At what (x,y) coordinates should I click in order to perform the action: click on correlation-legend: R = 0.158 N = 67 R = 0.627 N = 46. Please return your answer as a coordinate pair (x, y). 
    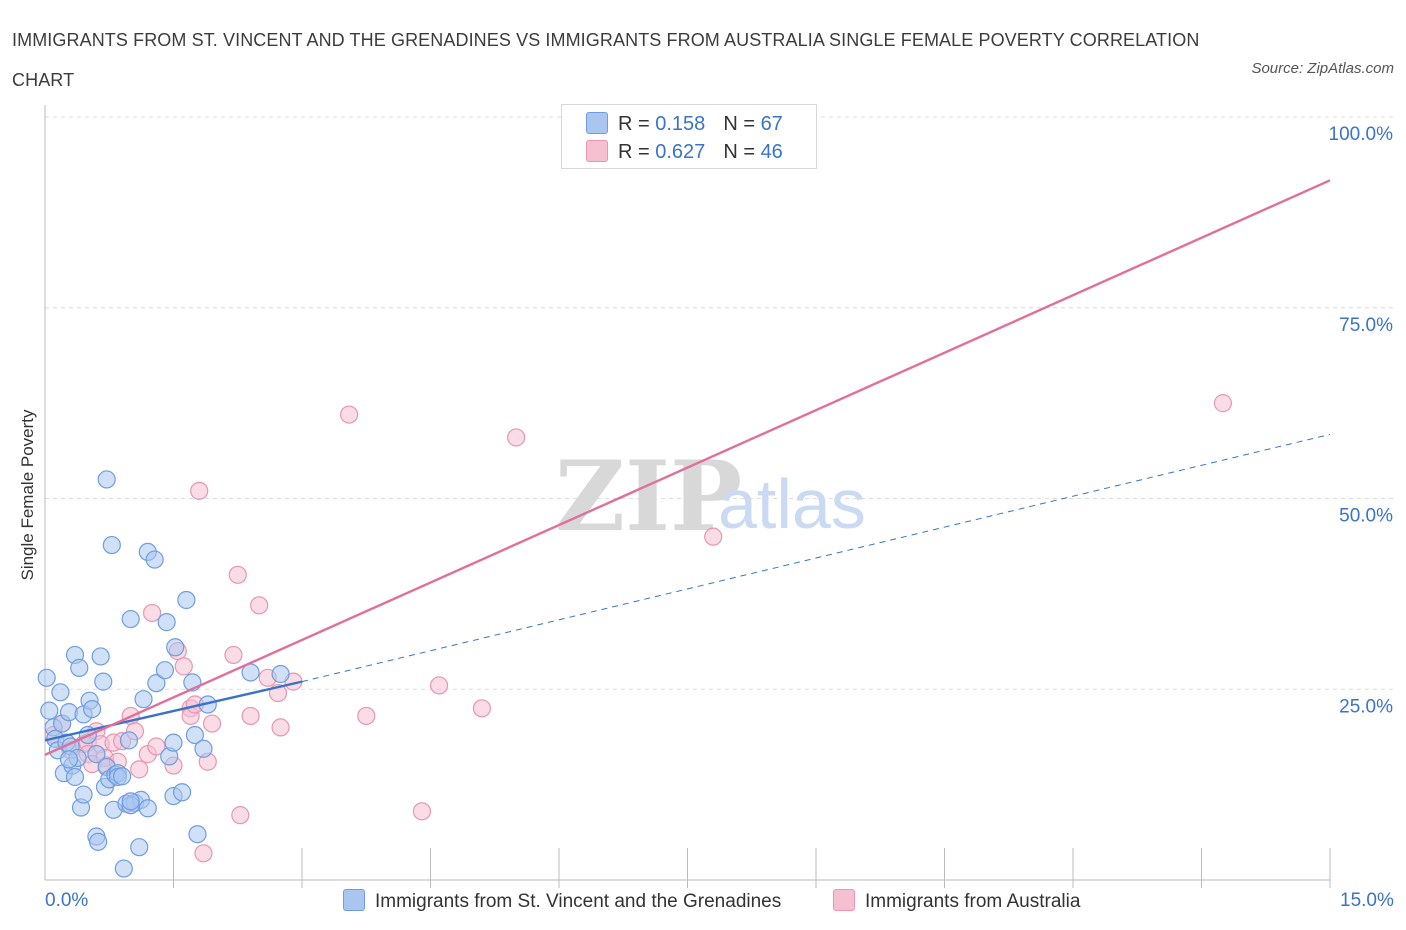
    Looking at the image, I should click on (689, 136).